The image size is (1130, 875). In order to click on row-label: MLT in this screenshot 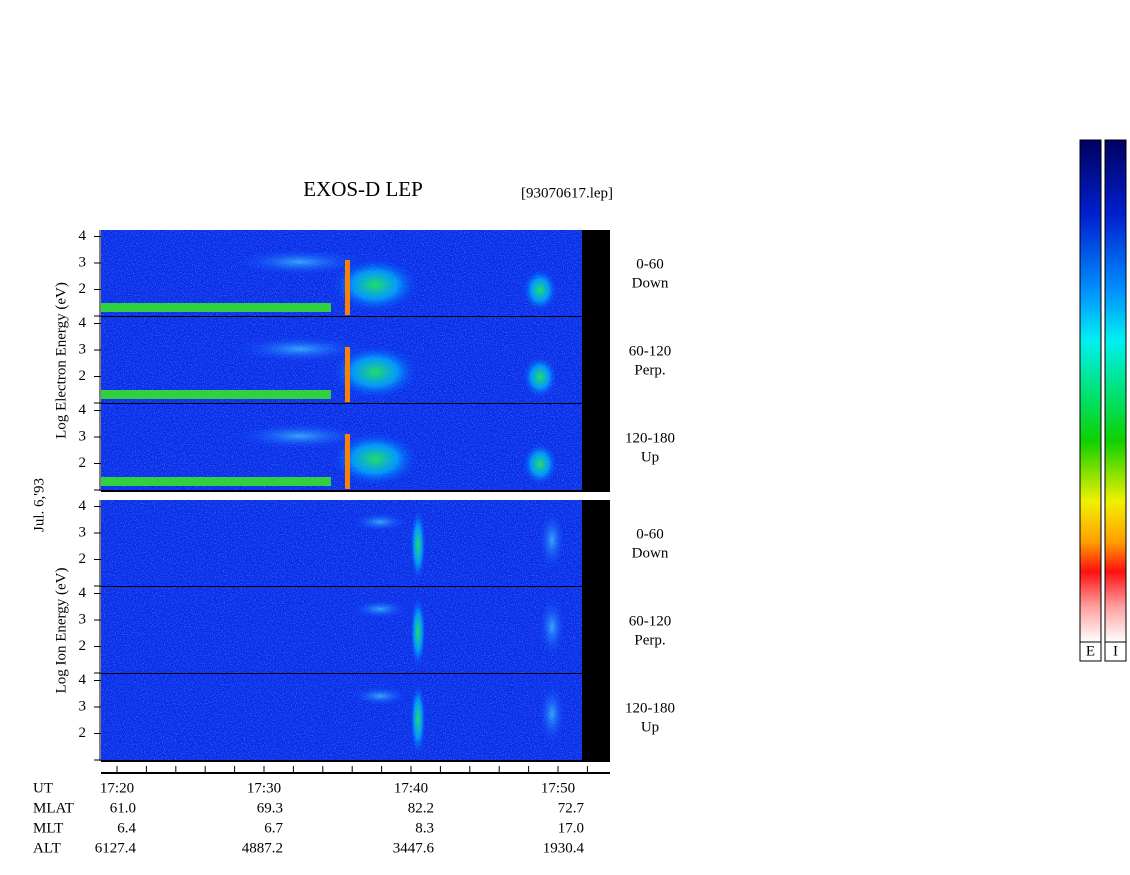, I will do `click(48, 828)`.